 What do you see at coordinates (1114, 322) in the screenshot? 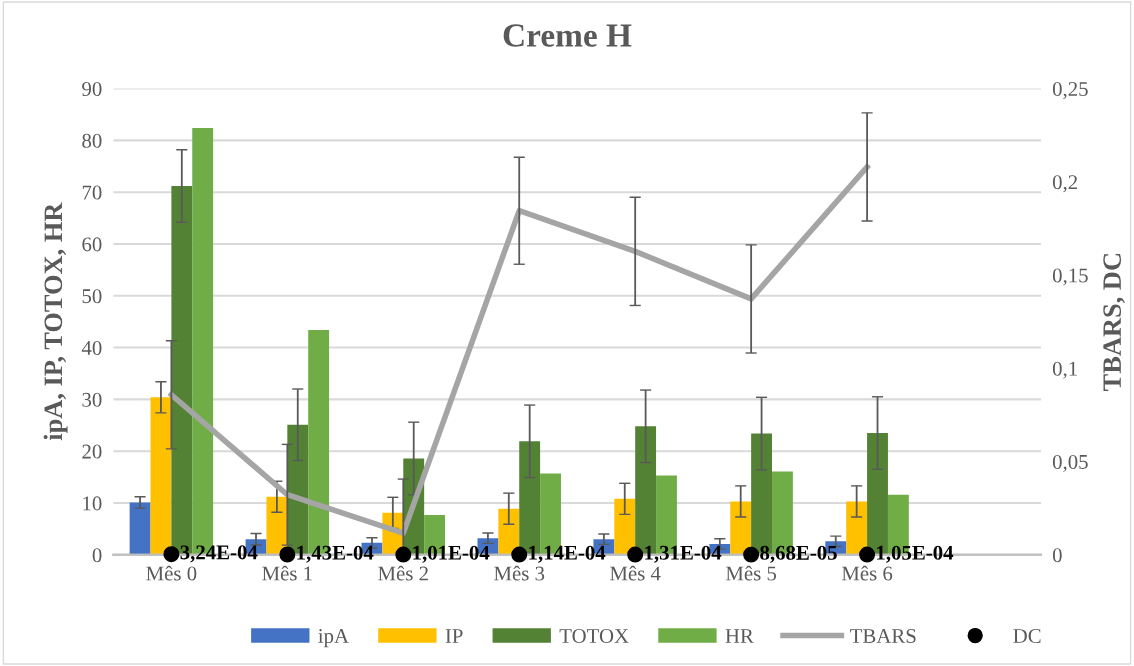
I see `y2-axis-title: TBARS, DC` at bounding box center [1114, 322].